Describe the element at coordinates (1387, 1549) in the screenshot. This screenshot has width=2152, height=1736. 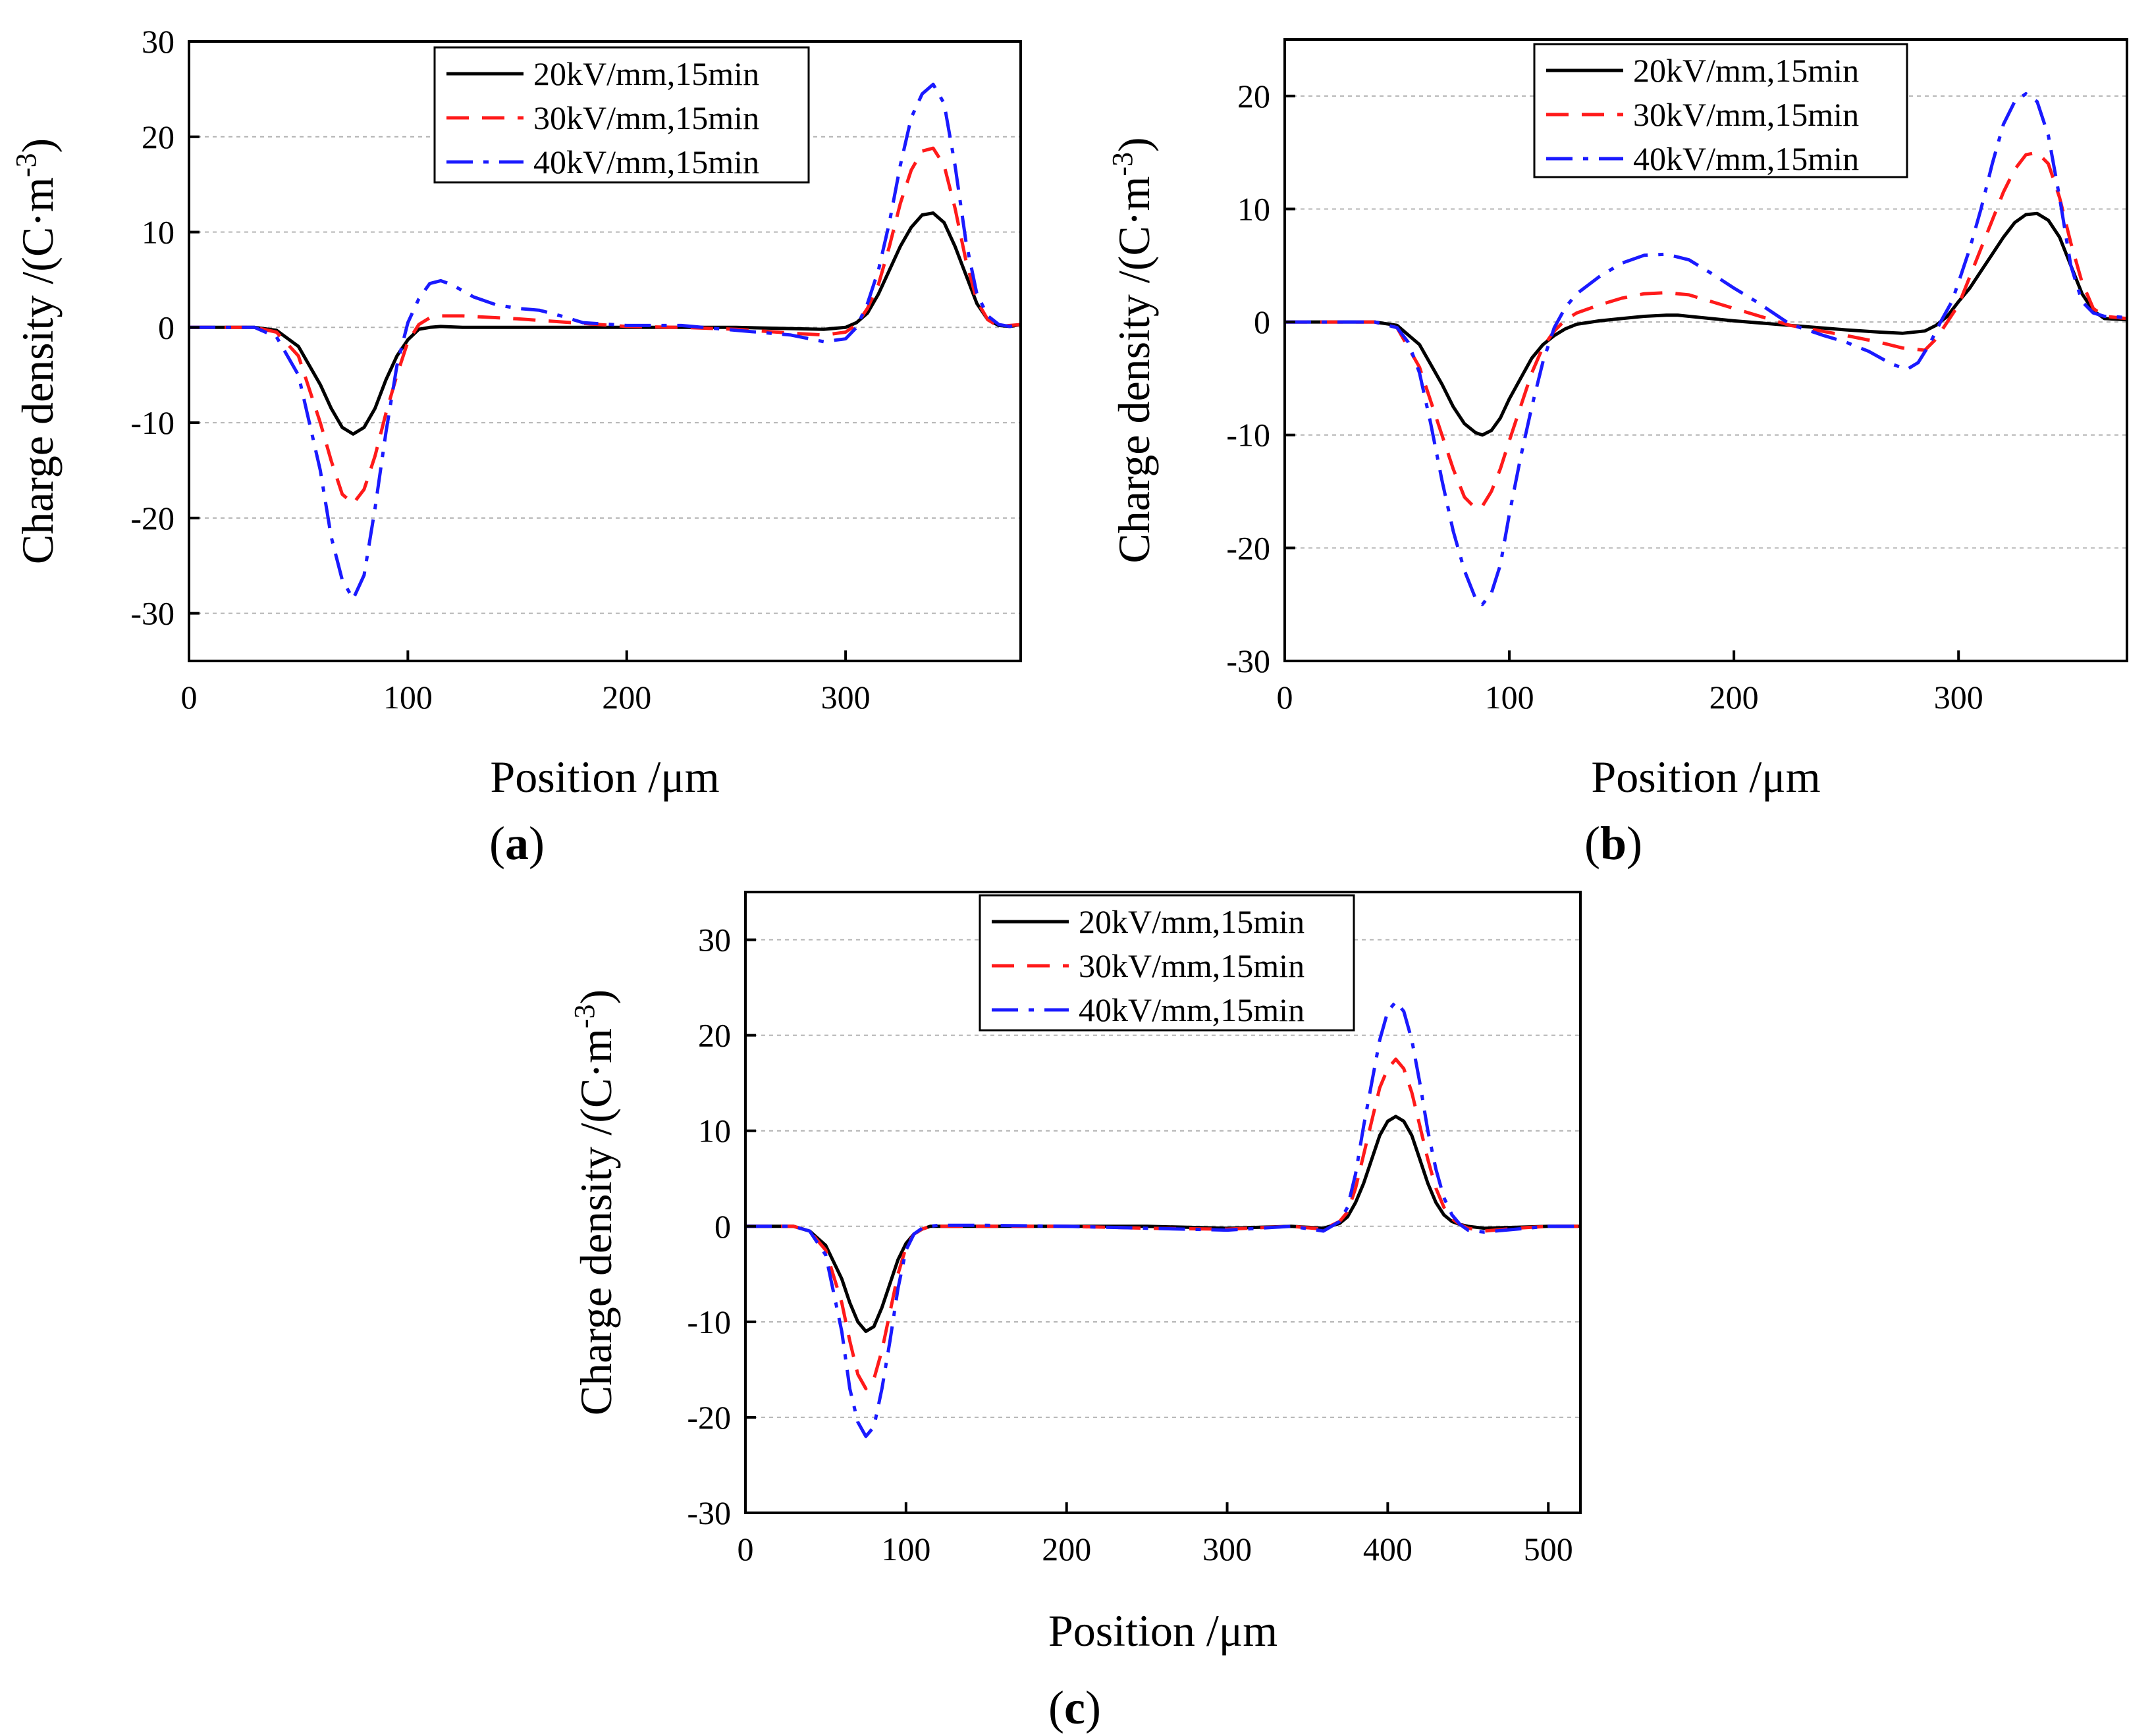
I see `x-tick-label: 400` at that location.